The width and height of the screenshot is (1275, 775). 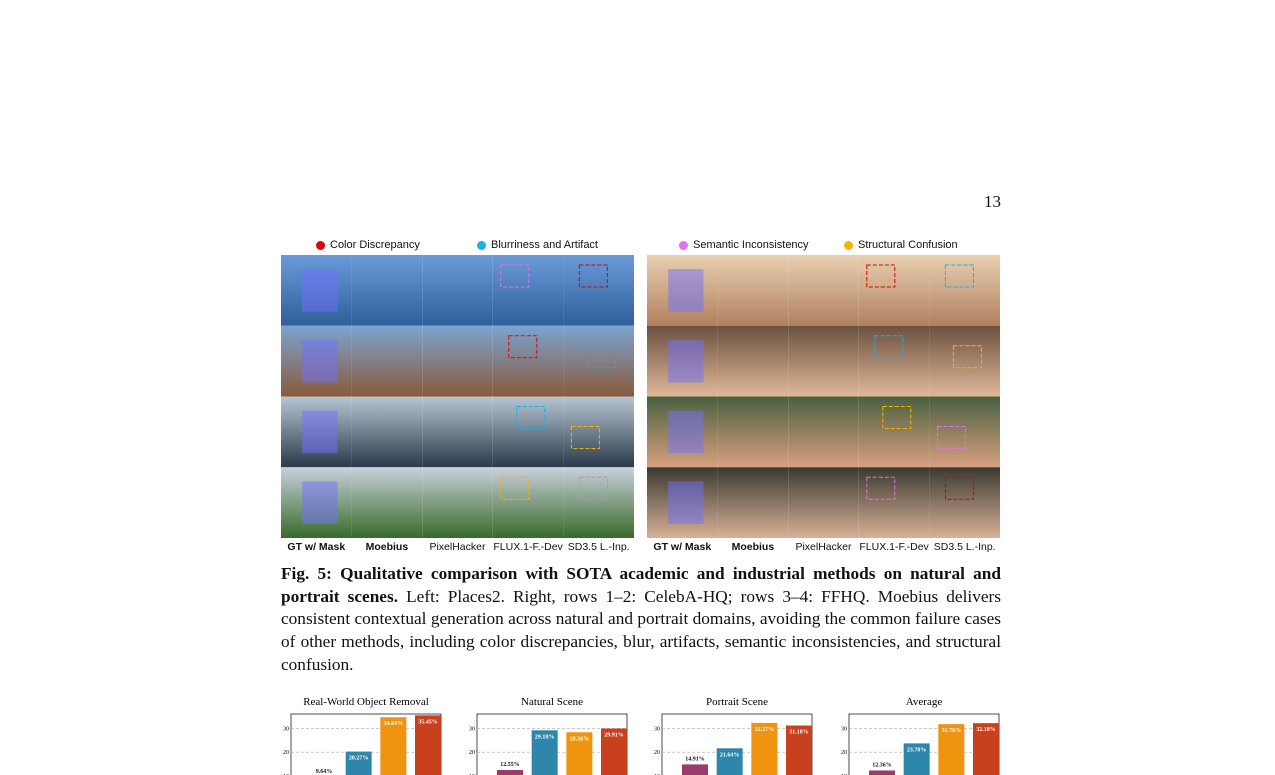 I want to click on value-label: 28.36%, so click(x=580, y=739).